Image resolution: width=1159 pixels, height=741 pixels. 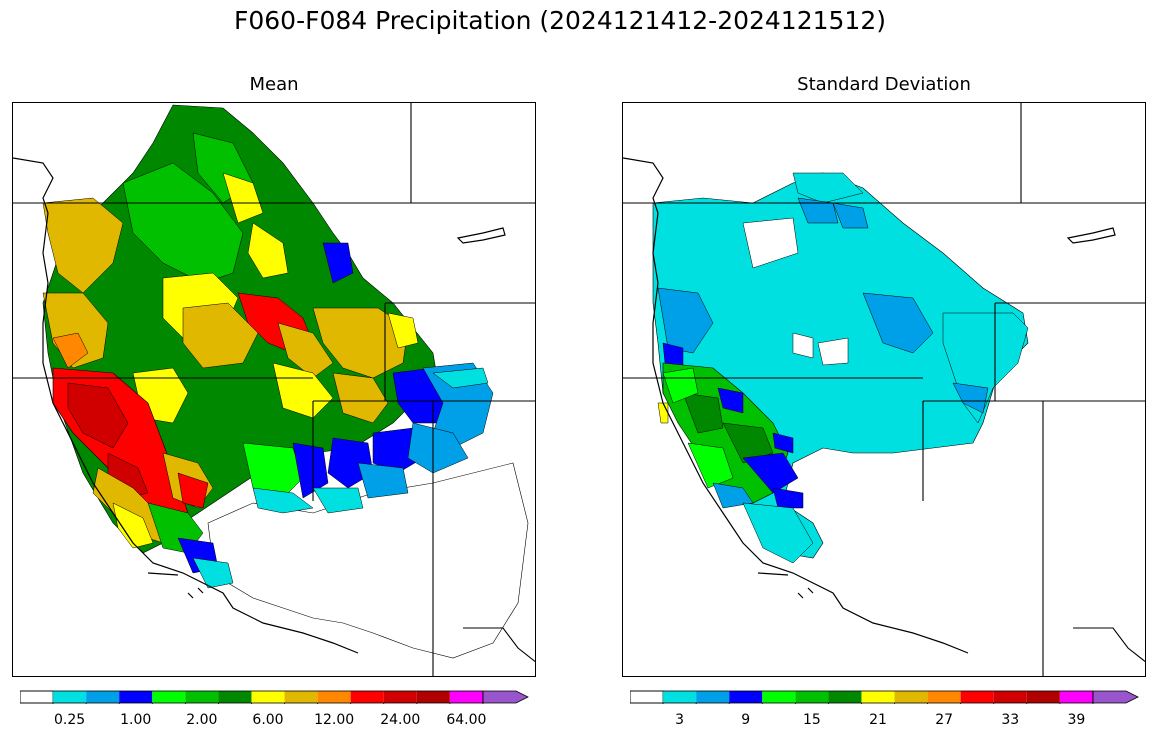 What do you see at coordinates (268, 720) in the screenshot?
I see `colorbar-tick-label: 6.00` at bounding box center [268, 720].